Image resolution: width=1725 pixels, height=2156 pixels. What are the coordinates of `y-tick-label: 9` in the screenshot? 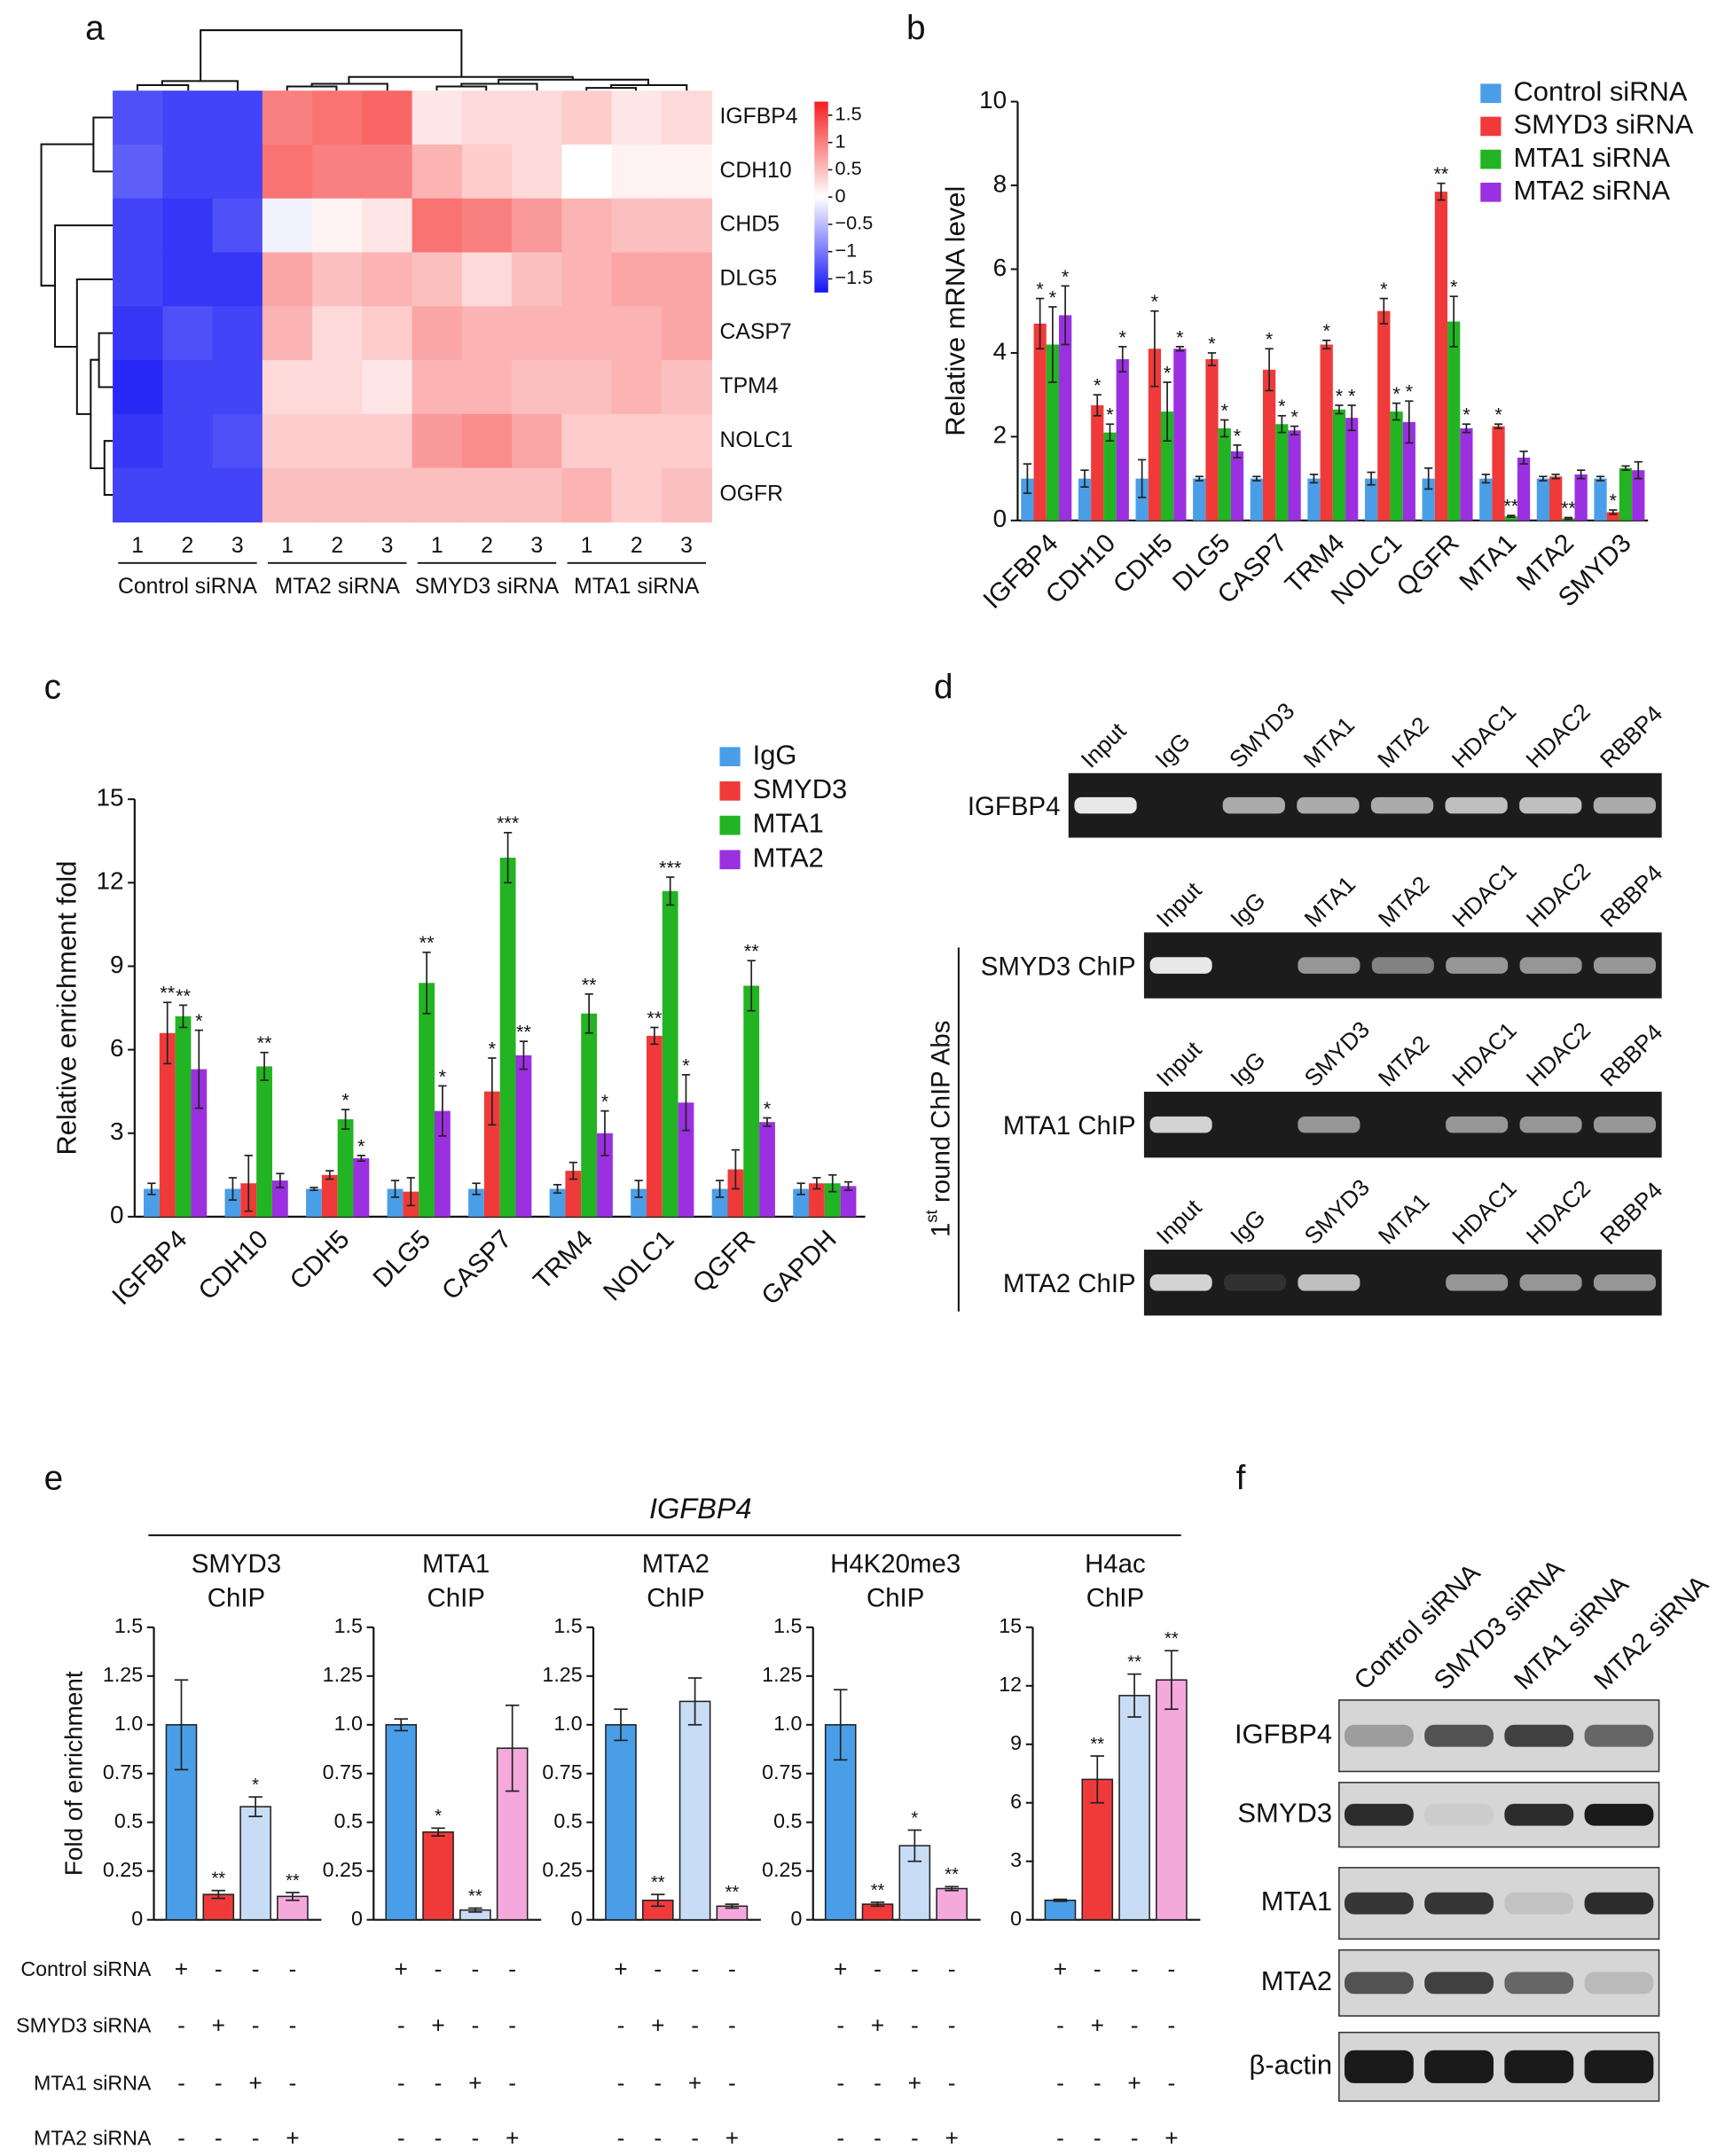 It's located at (1016, 1742).